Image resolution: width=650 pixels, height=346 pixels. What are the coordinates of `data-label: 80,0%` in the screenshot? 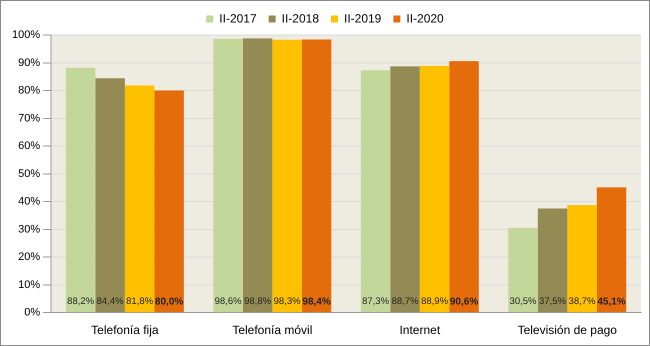 It's located at (169, 302).